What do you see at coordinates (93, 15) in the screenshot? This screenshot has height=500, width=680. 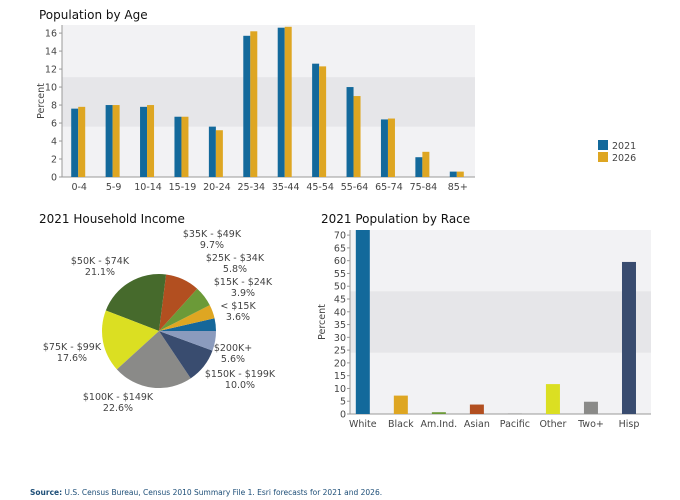 I see `chart-title: Population by Age` at bounding box center [93, 15].